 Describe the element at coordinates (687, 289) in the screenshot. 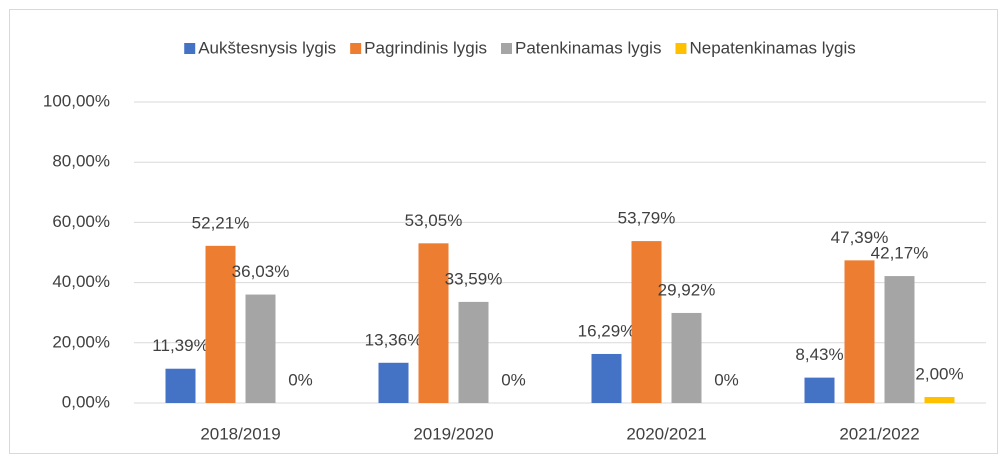

I see `data-label: 29,92%` at that location.